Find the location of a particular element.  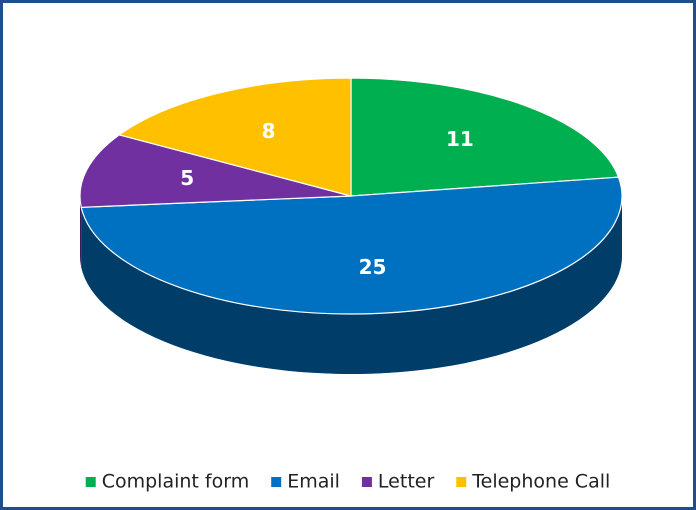

data-label: 11 is located at coordinates (460, 139).